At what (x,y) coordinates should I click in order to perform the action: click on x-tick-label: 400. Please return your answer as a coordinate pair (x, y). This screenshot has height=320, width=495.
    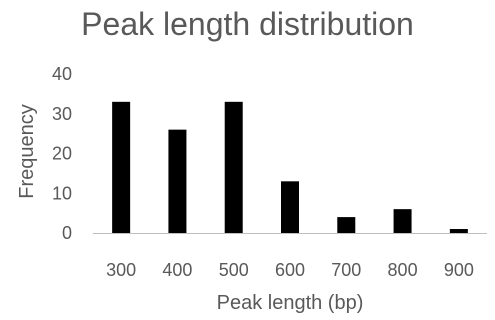
    Looking at the image, I should click on (177, 270).